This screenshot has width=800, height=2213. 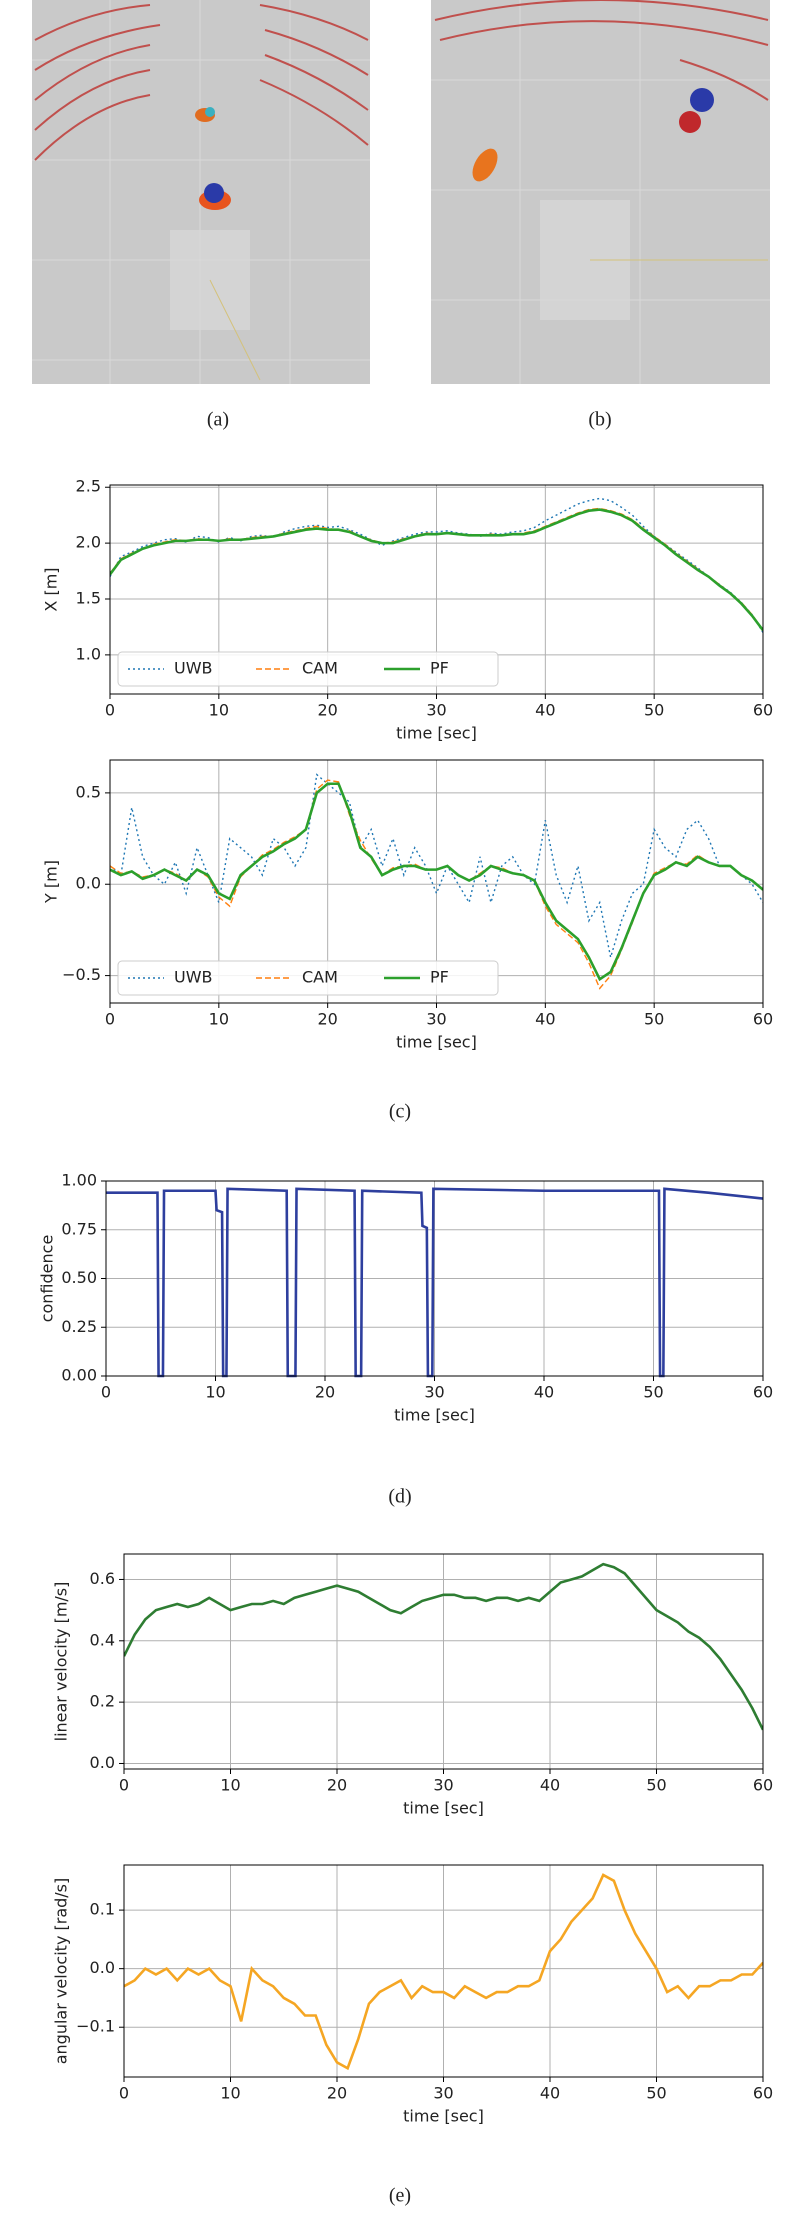 What do you see at coordinates (400, 2196) in the screenshot?
I see `caption: (e)` at bounding box center [400, 2196].